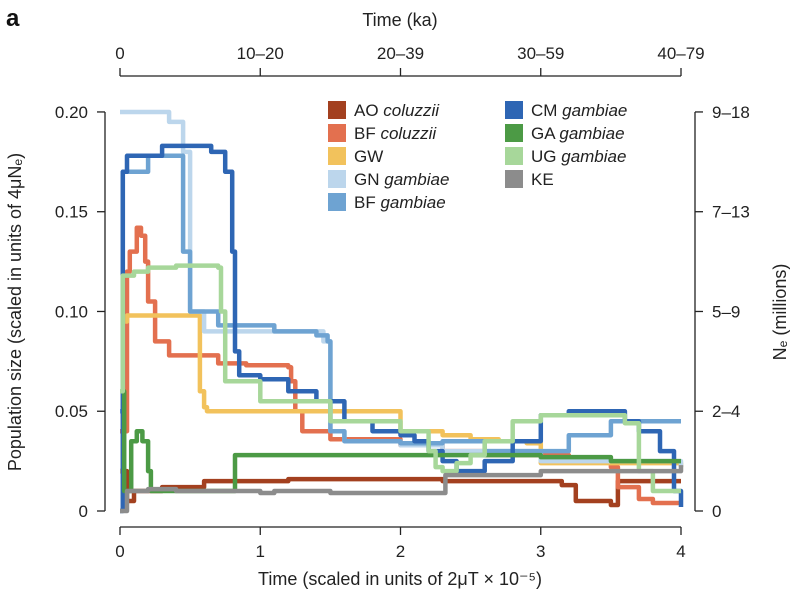 The width and height of the screenshot is (806, 595). What do you see at coordinates (400, 579) in the screenshot?
I see `bottom-axis-title: Time (scaled in units of 2μT × 10⁻⁵)` at bounding box center [400, 579].